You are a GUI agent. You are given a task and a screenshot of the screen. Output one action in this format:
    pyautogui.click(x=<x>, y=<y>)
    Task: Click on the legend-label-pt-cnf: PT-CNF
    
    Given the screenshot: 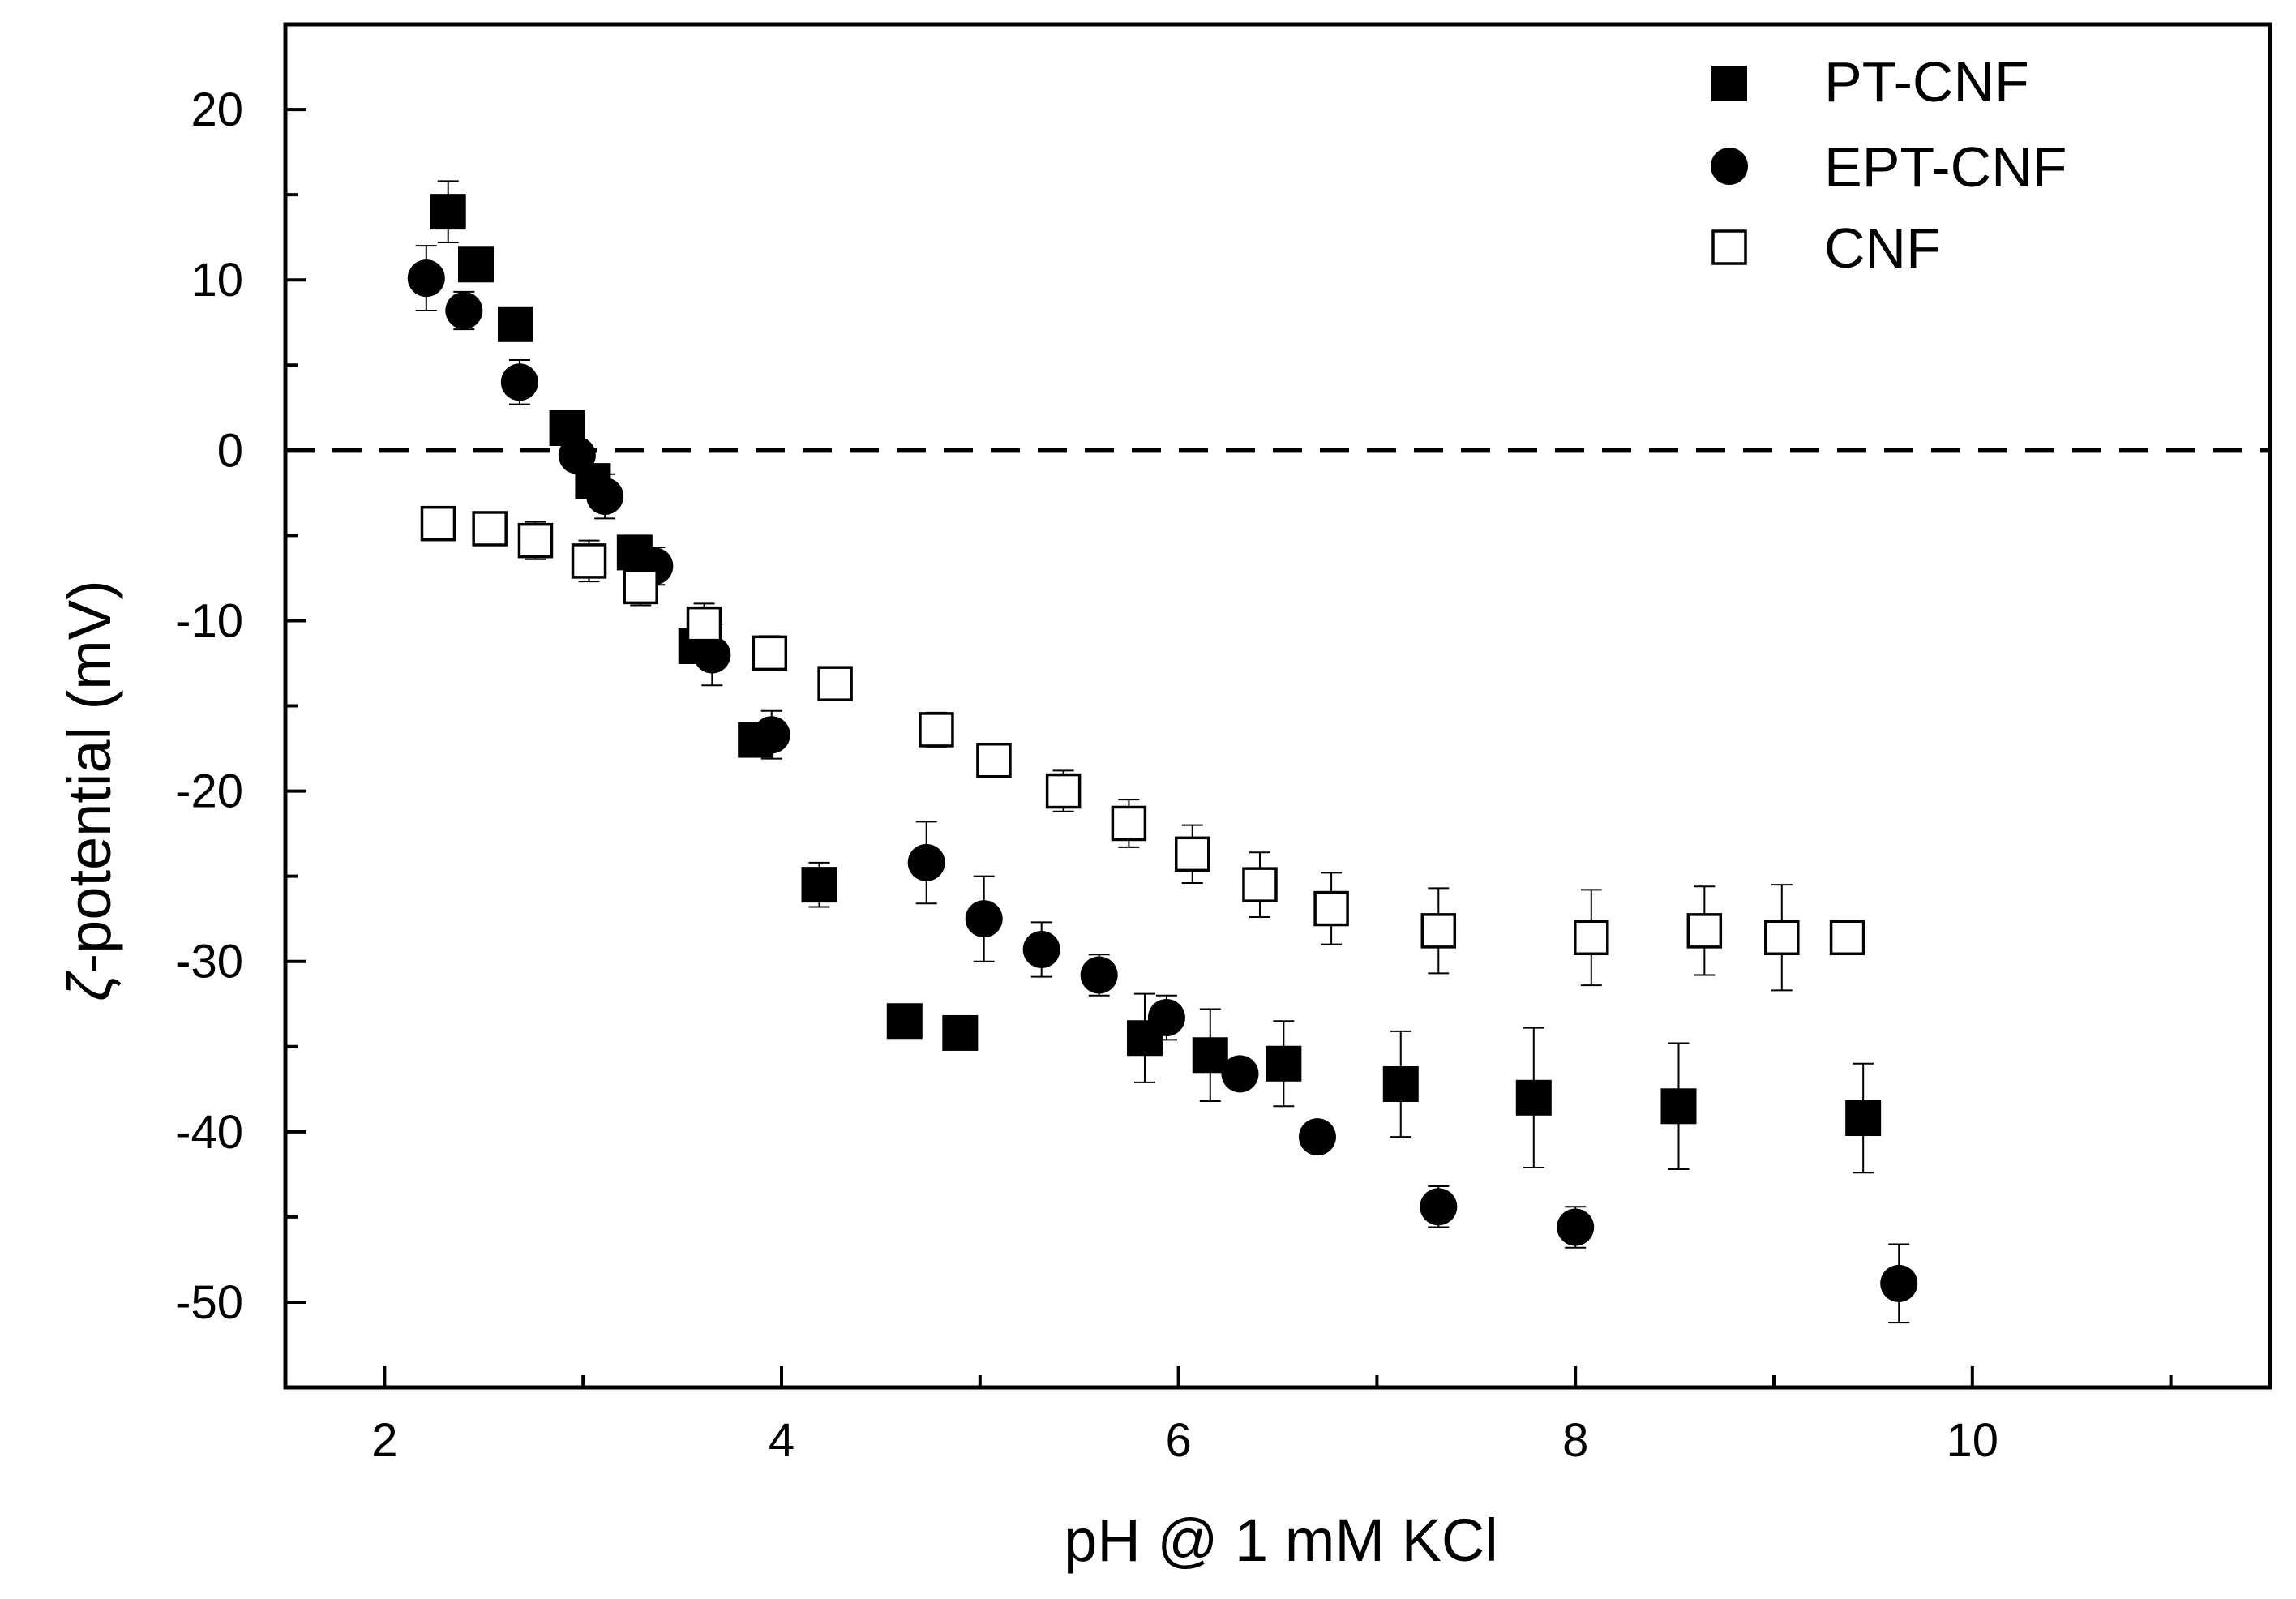 What is the action you would take?
    pyautogui.click(x=1927, y=82)
    